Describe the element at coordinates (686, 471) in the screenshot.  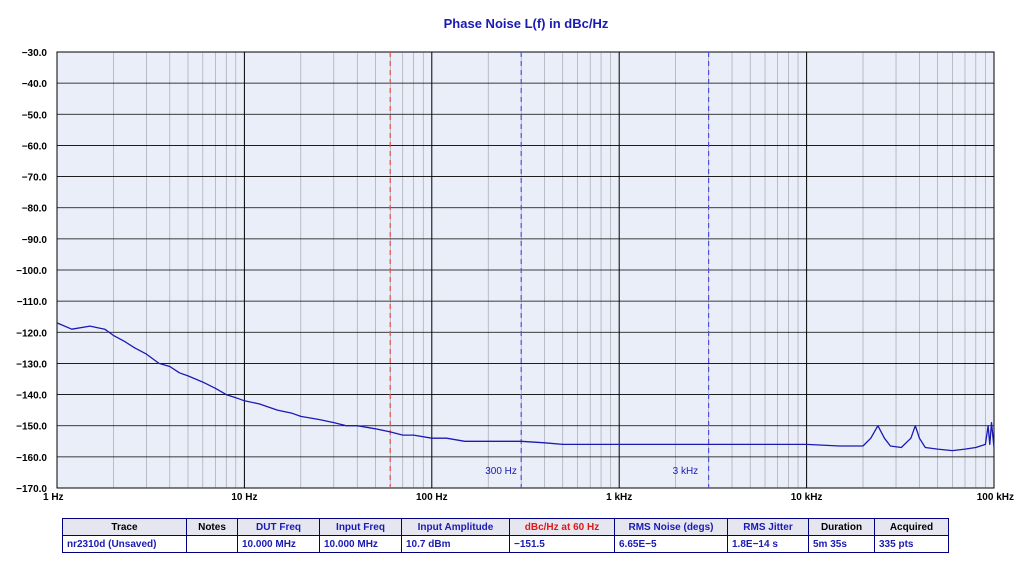
I see `marker-label: 3 kHz` at that location.